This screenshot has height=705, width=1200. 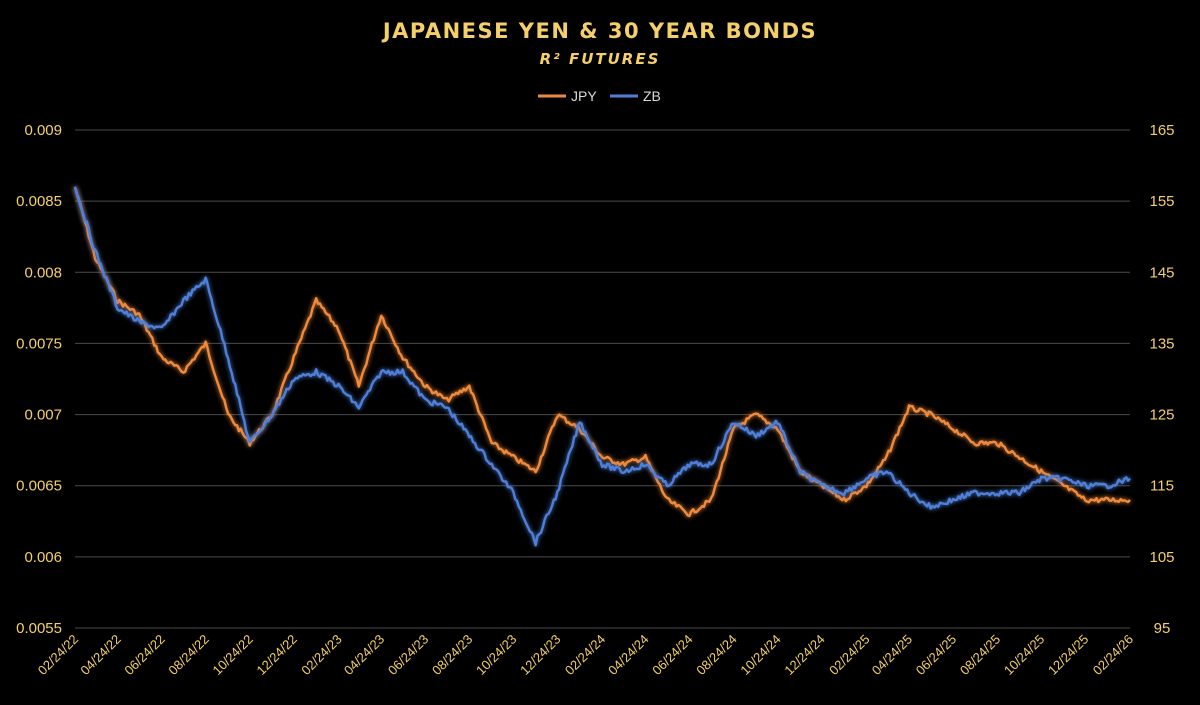 What do you see at coordinates (628, 655) in the screenshot?
I see `x-tick-label: 04/24/24` at bounding box center [628, 655].